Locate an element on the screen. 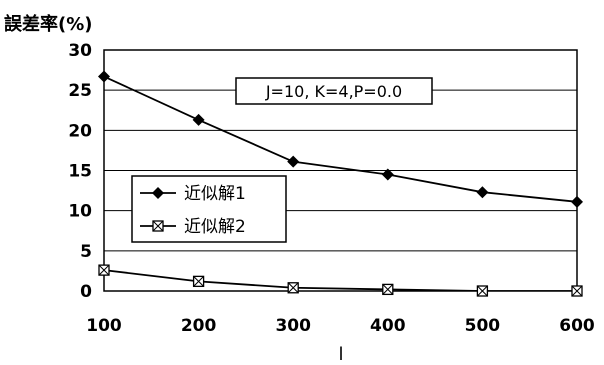  x-tick-label: 600 is located at coordinates (577, 326).